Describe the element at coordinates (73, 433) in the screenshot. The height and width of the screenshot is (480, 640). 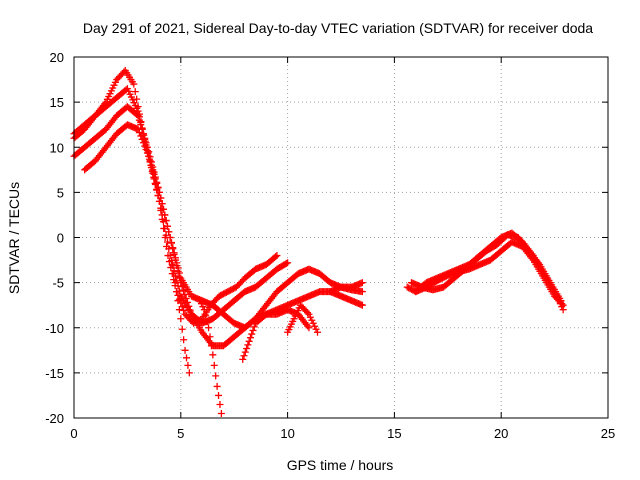
I see `x-tick-label: 0` at that location.